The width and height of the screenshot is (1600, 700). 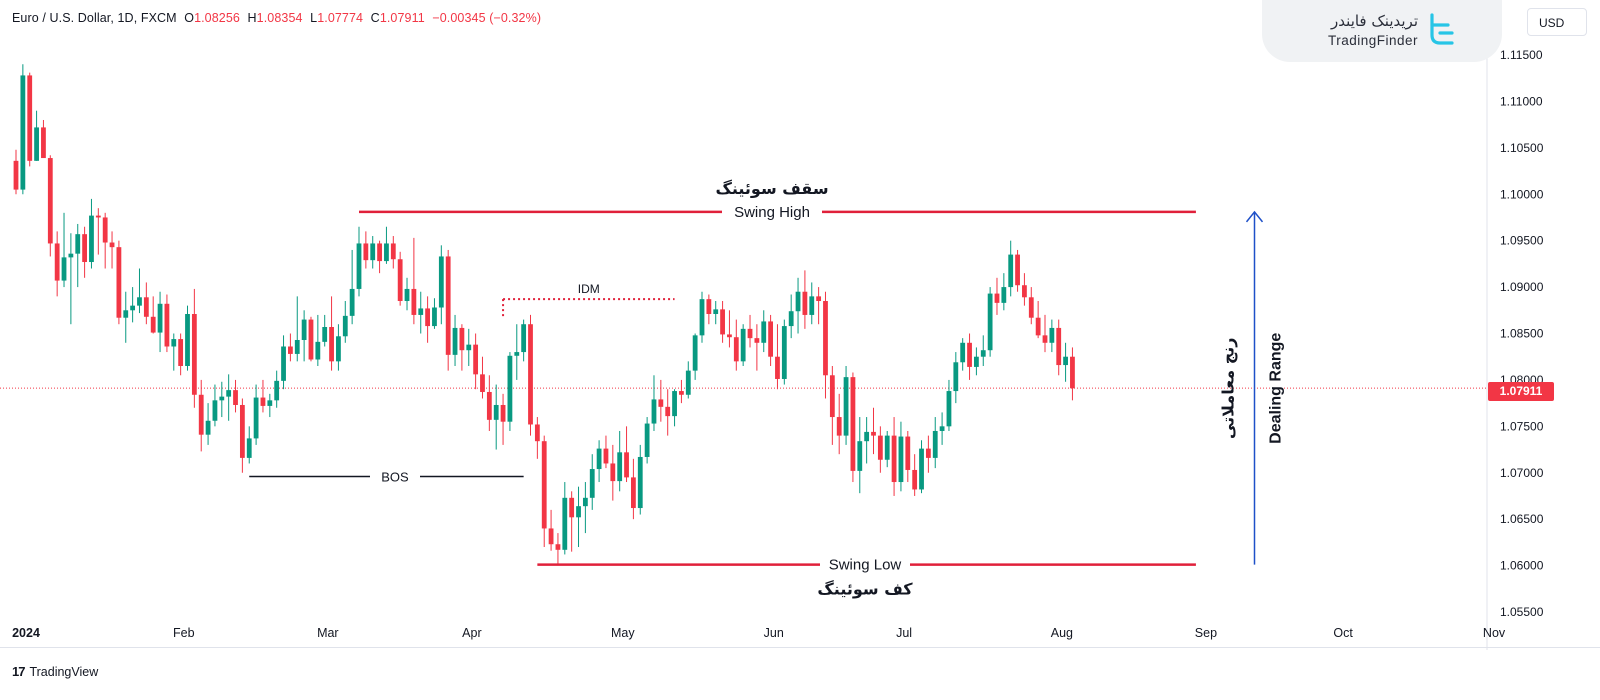 I want to click on swing-low-label: Swing Low, so click(x=865, y=565).